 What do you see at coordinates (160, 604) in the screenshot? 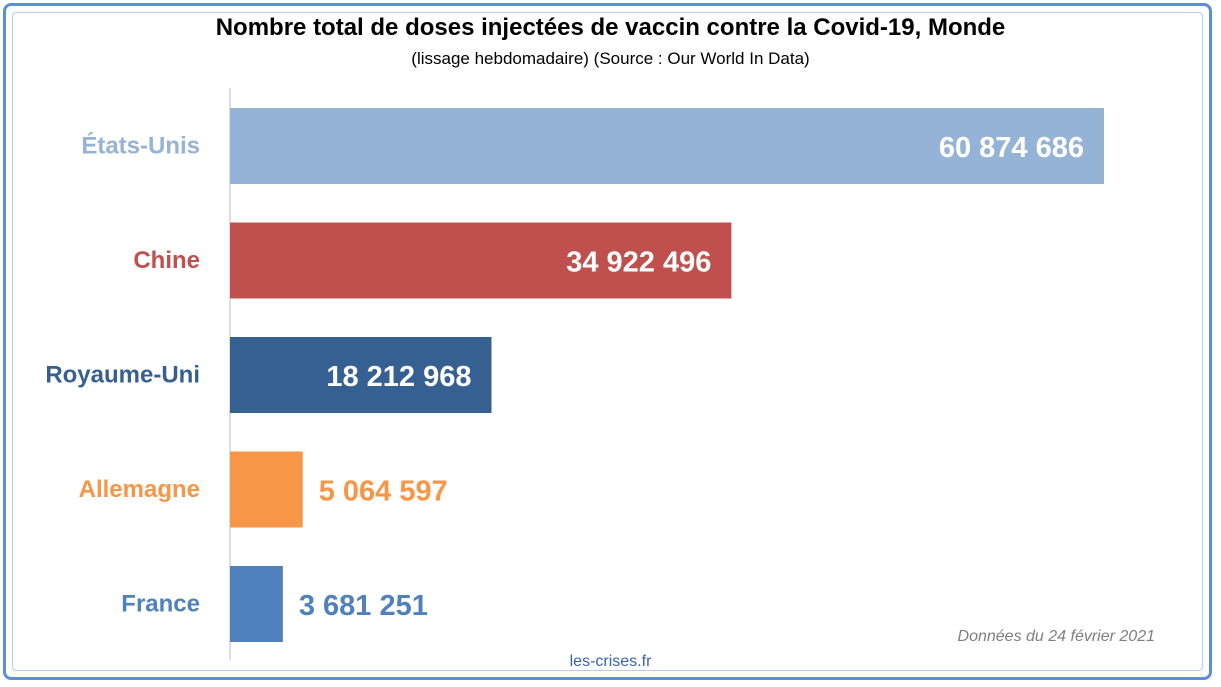
I see `category-label-4: France` at bounding box center [160, 604].